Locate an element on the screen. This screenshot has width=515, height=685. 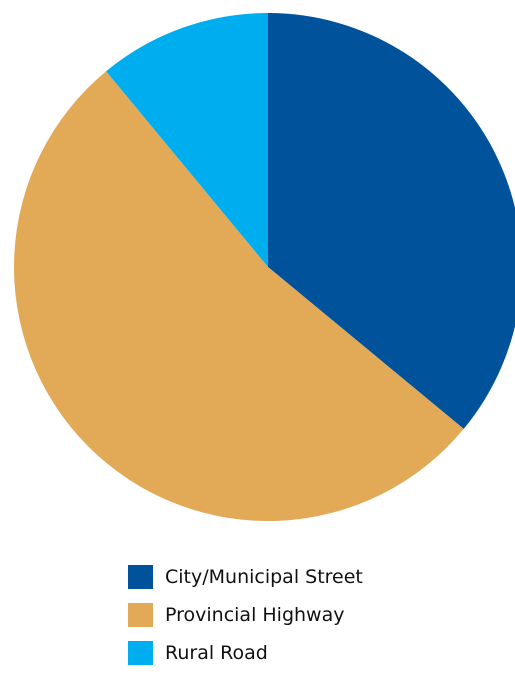
legend-label-rural-road: Rural Road is located at coordinates (216, 653).